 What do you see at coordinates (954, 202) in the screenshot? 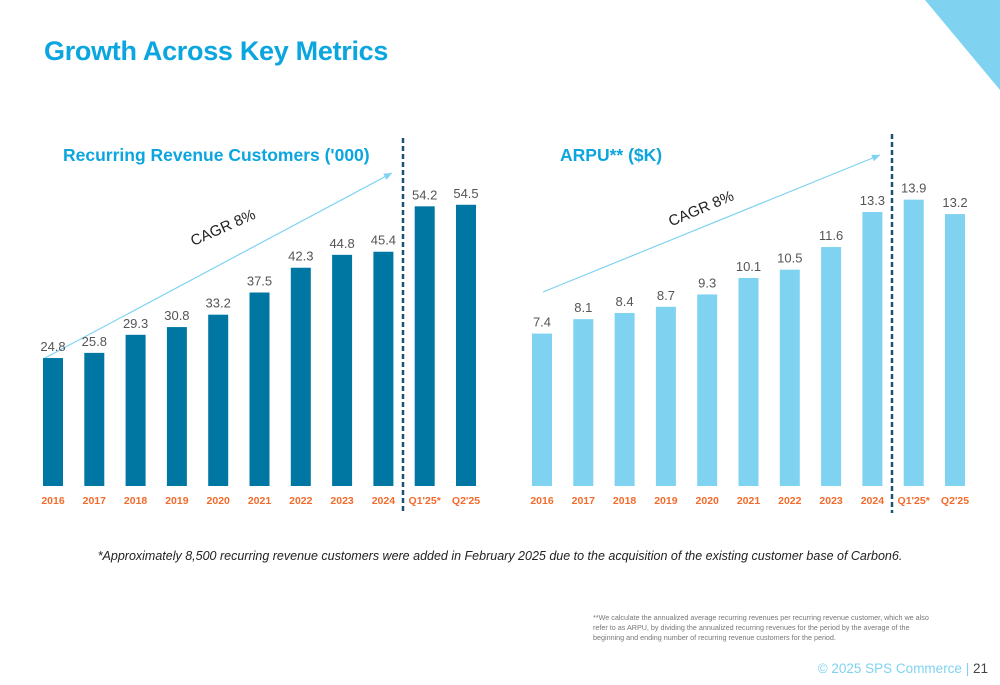
I see `data-label: 13.2` at bounding box center [954, 202].